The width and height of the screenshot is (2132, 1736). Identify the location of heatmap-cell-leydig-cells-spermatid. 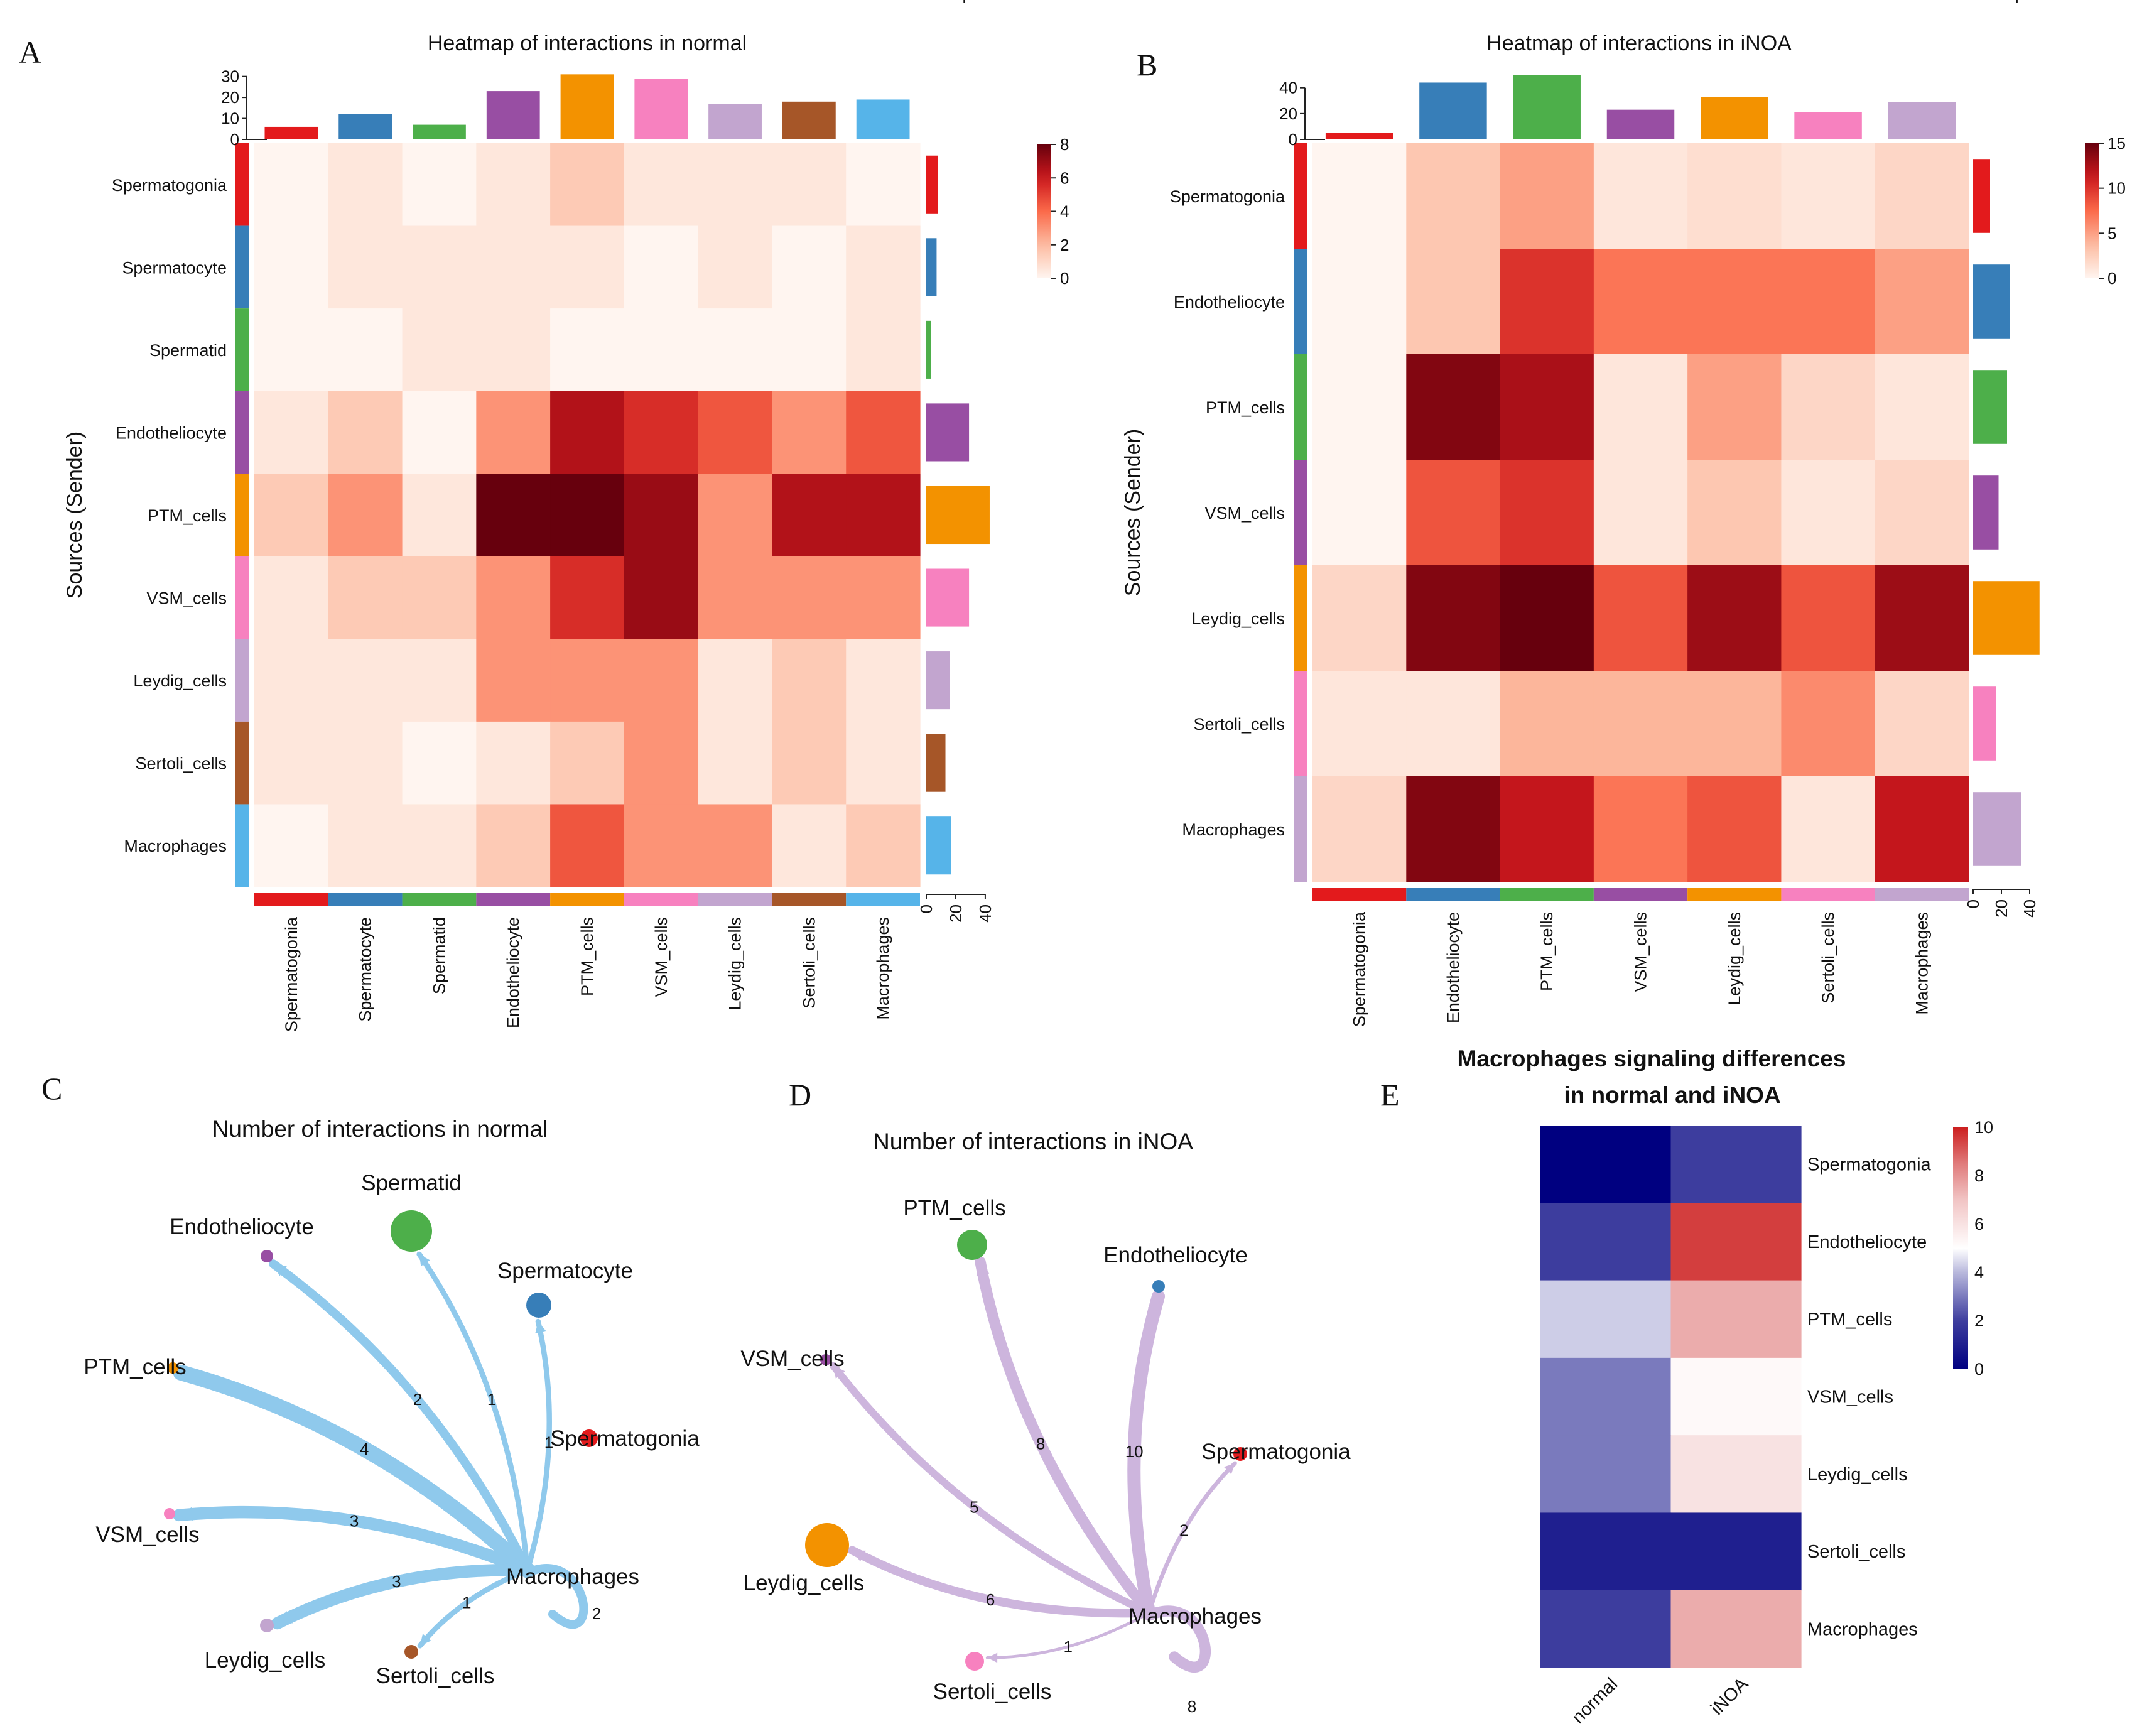
(439, 681).